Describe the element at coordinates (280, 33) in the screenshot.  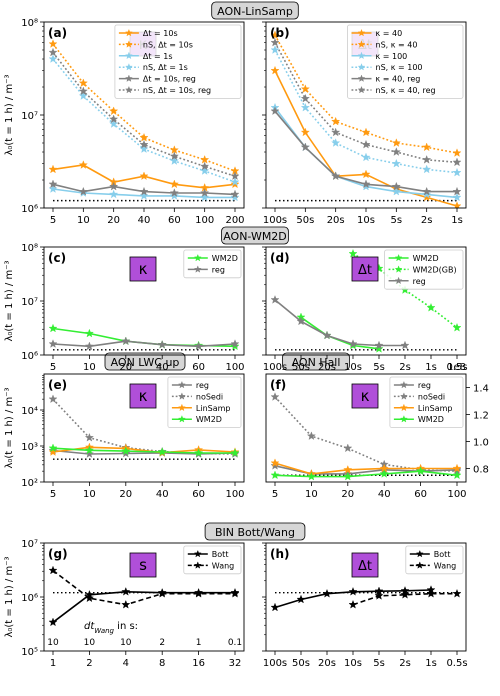
I see `panel-letter: (b)` at that location.